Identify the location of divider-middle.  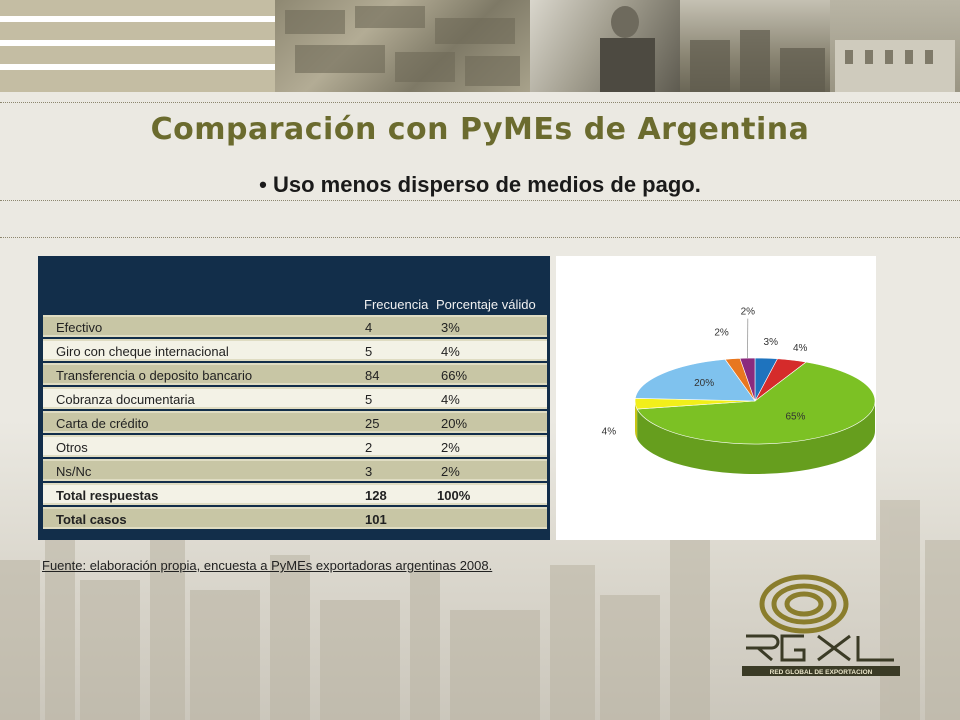
(480, 200).